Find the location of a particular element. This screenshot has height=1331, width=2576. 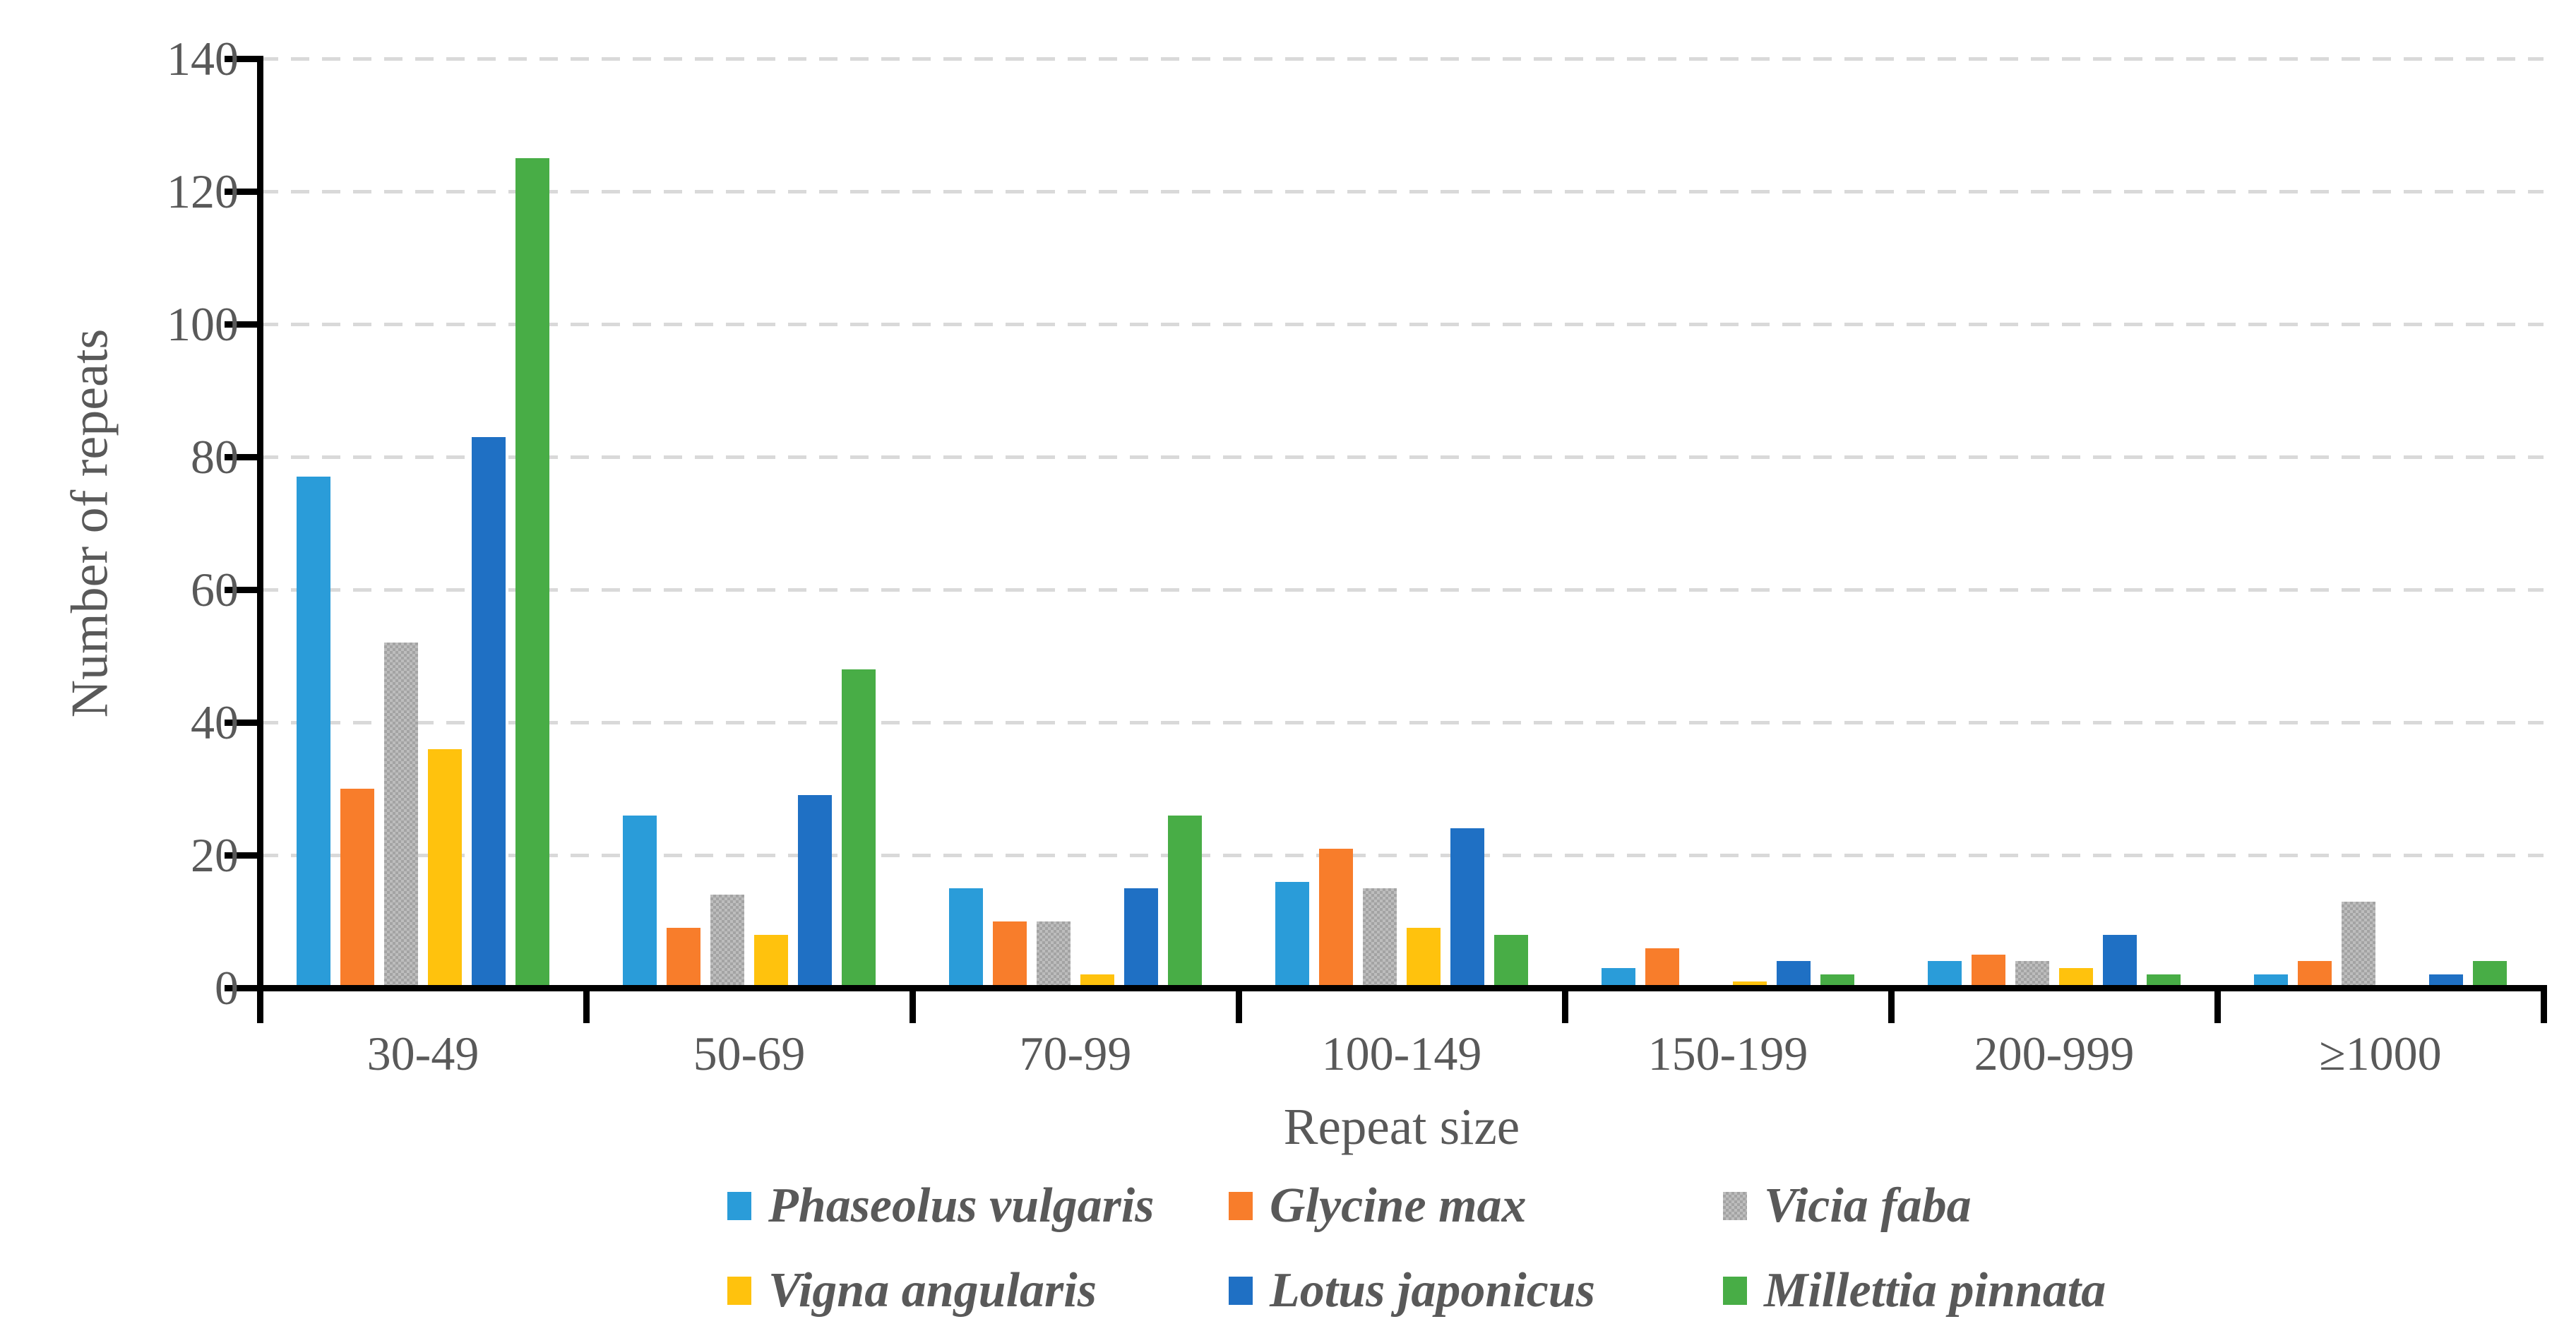

legend-item-phaseolus-vulgaris: Phaseolus vulgaris is located at coordinates (941, 1206).